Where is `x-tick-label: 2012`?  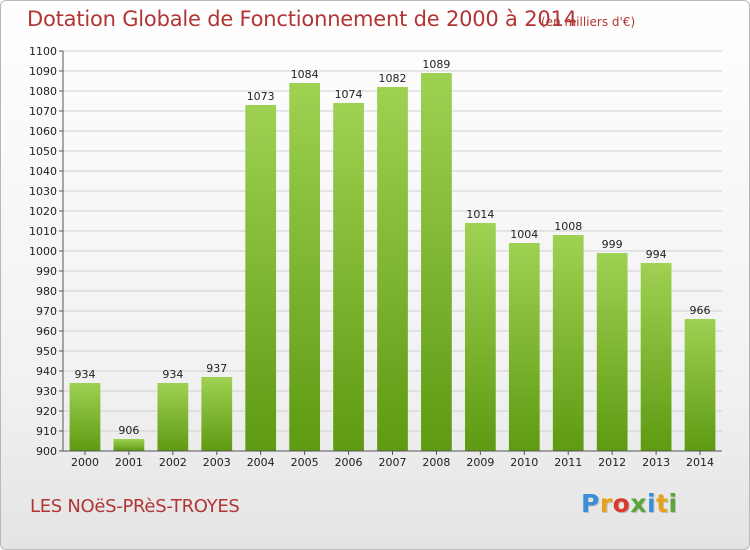 x-tick-label: 2012 is located at coordinates (612, 462).